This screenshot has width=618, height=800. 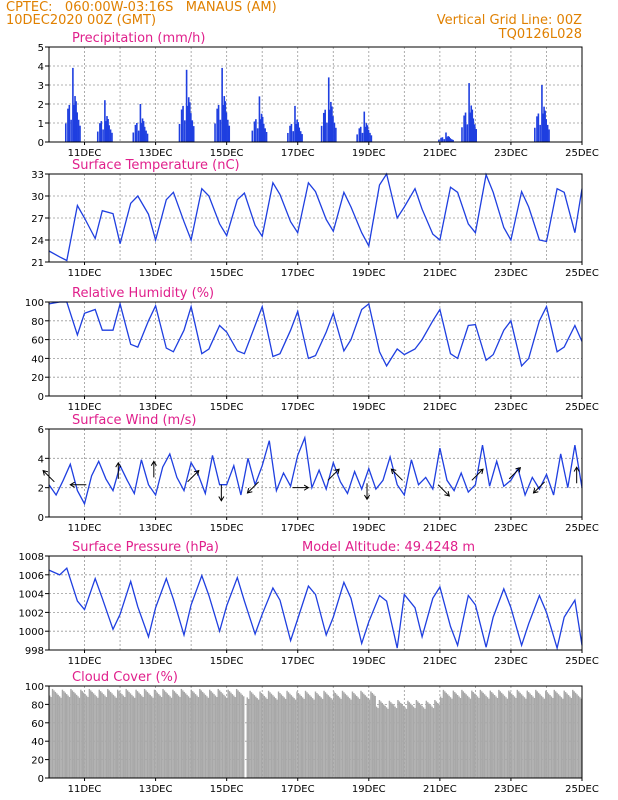 I want to click on panel-title: Surface Pressure (hPa), so click(x=145, y=547).